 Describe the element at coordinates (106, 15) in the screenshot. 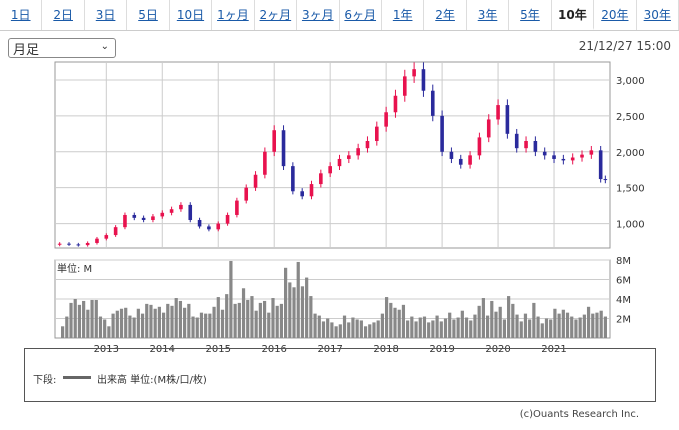

I see `tab-2: 3日` at that location.